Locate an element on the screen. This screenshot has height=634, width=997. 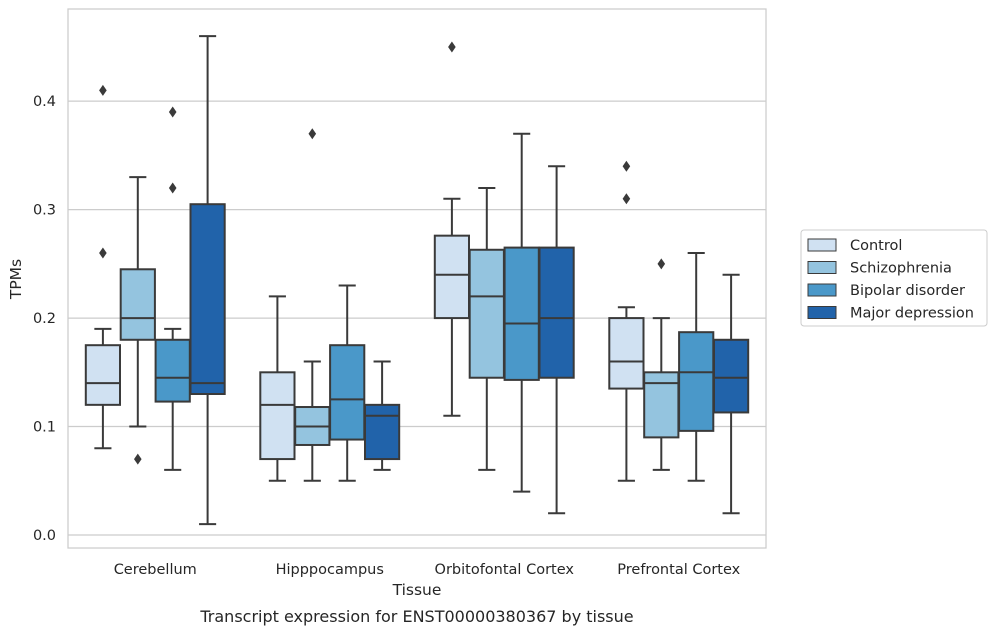
y-tick-label: 0.2 is located at coordinates (44, 319).